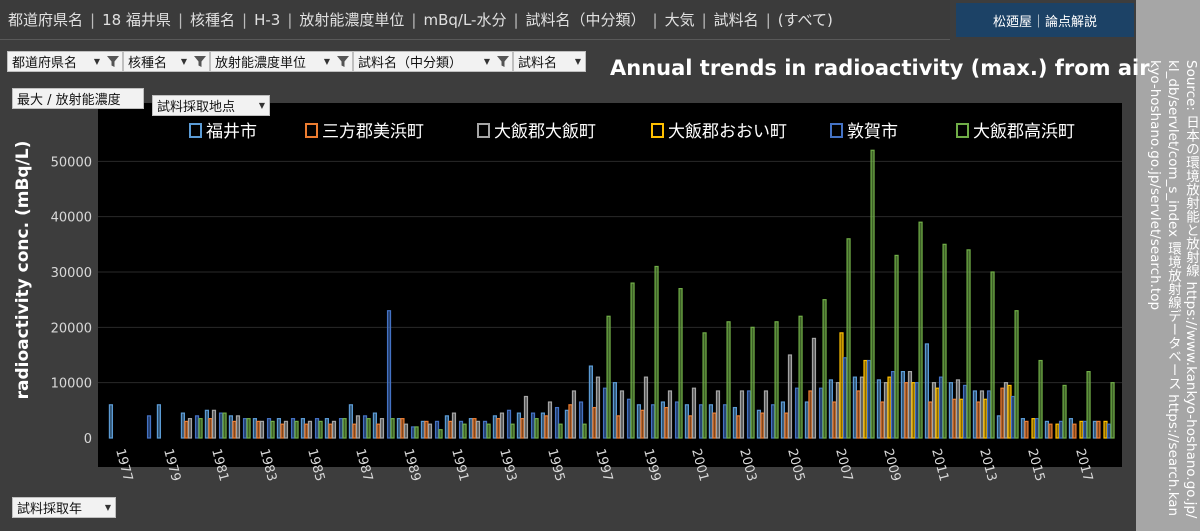 The image size is (1200, 531). I want to click on y-tick-label: 30000, so click(71, 273).